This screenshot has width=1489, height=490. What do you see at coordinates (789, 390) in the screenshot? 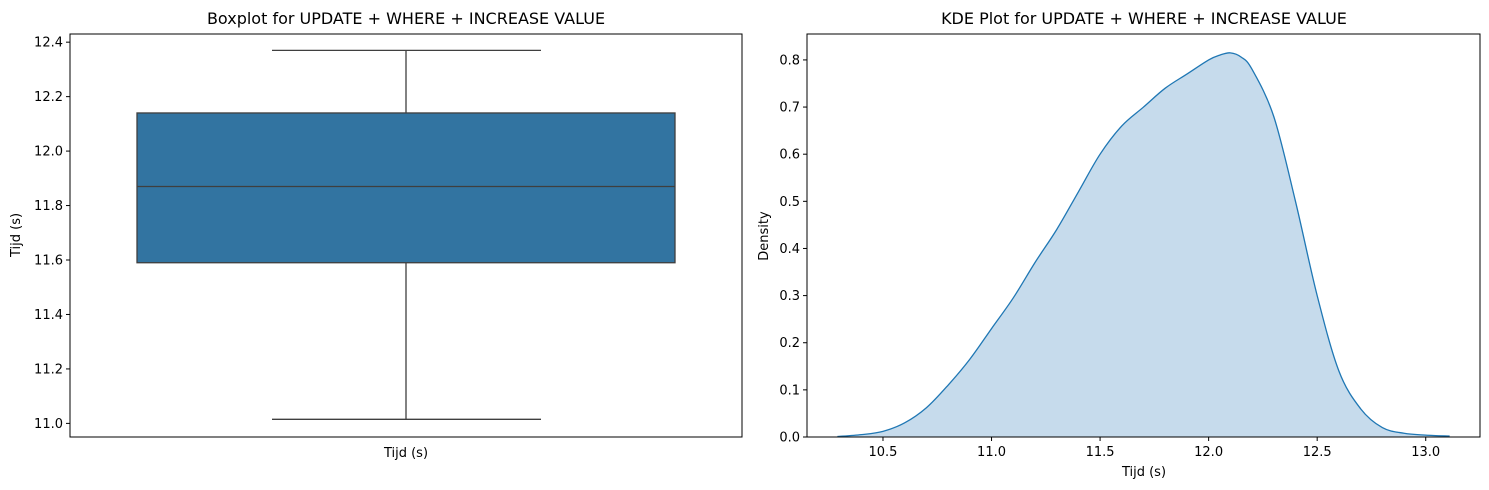
I see `kde-y-tick-label: 0.1` at bounding box center [789, 390].